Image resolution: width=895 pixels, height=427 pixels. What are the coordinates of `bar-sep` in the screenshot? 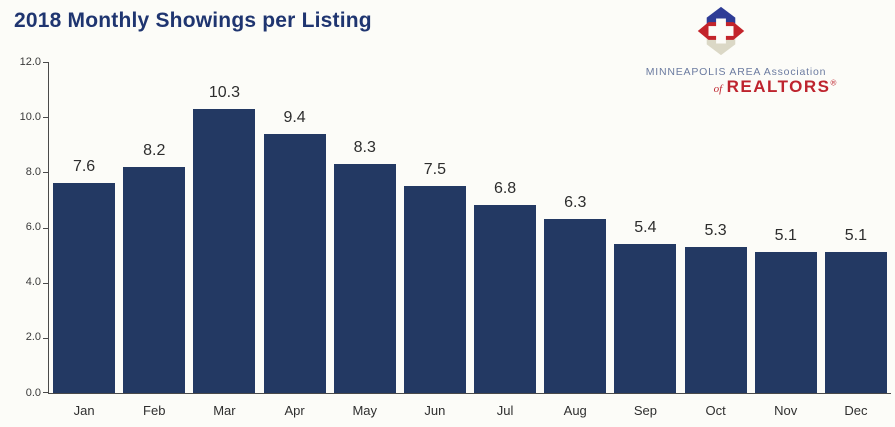 It's located at (645, 318).